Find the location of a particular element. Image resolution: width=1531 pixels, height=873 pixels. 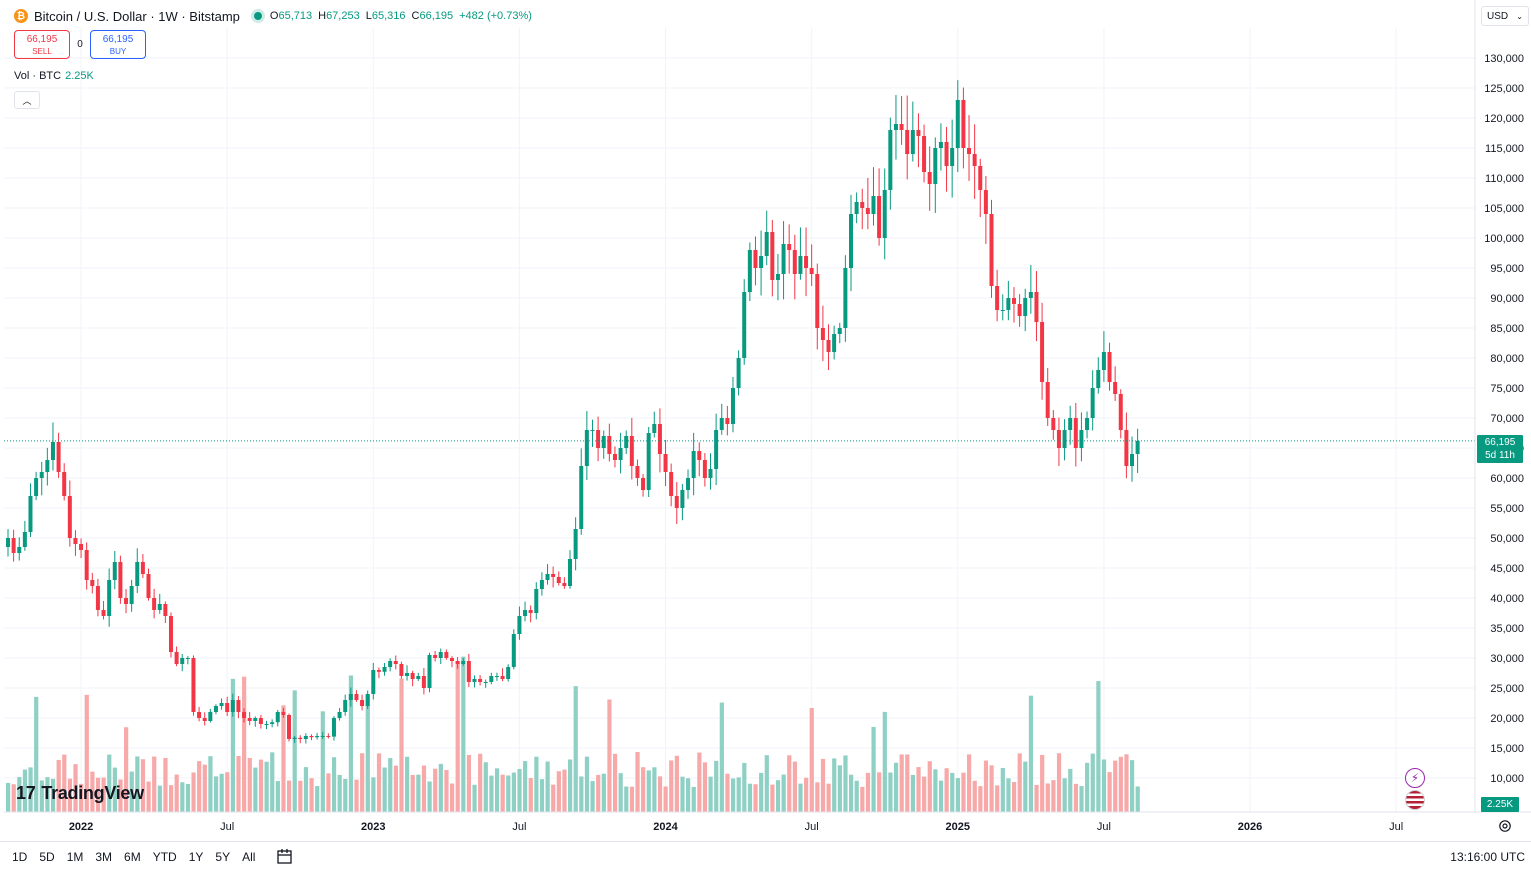

time-axis: 2022 Jul 2023 Jul 2024 Jul 2025 Jul 2026 Jul is located at coordinates (767, 822).